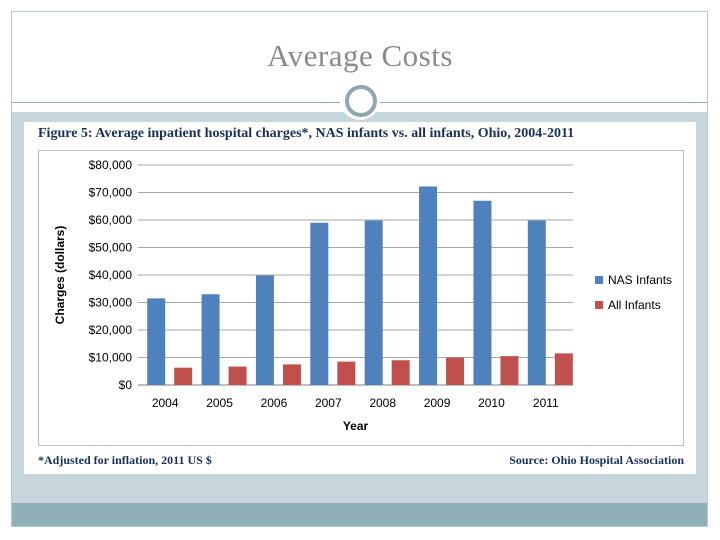 The height and width of the screenshot is (540, 720). I want to click on legend-label: NAS Infants, so click(640, 280).